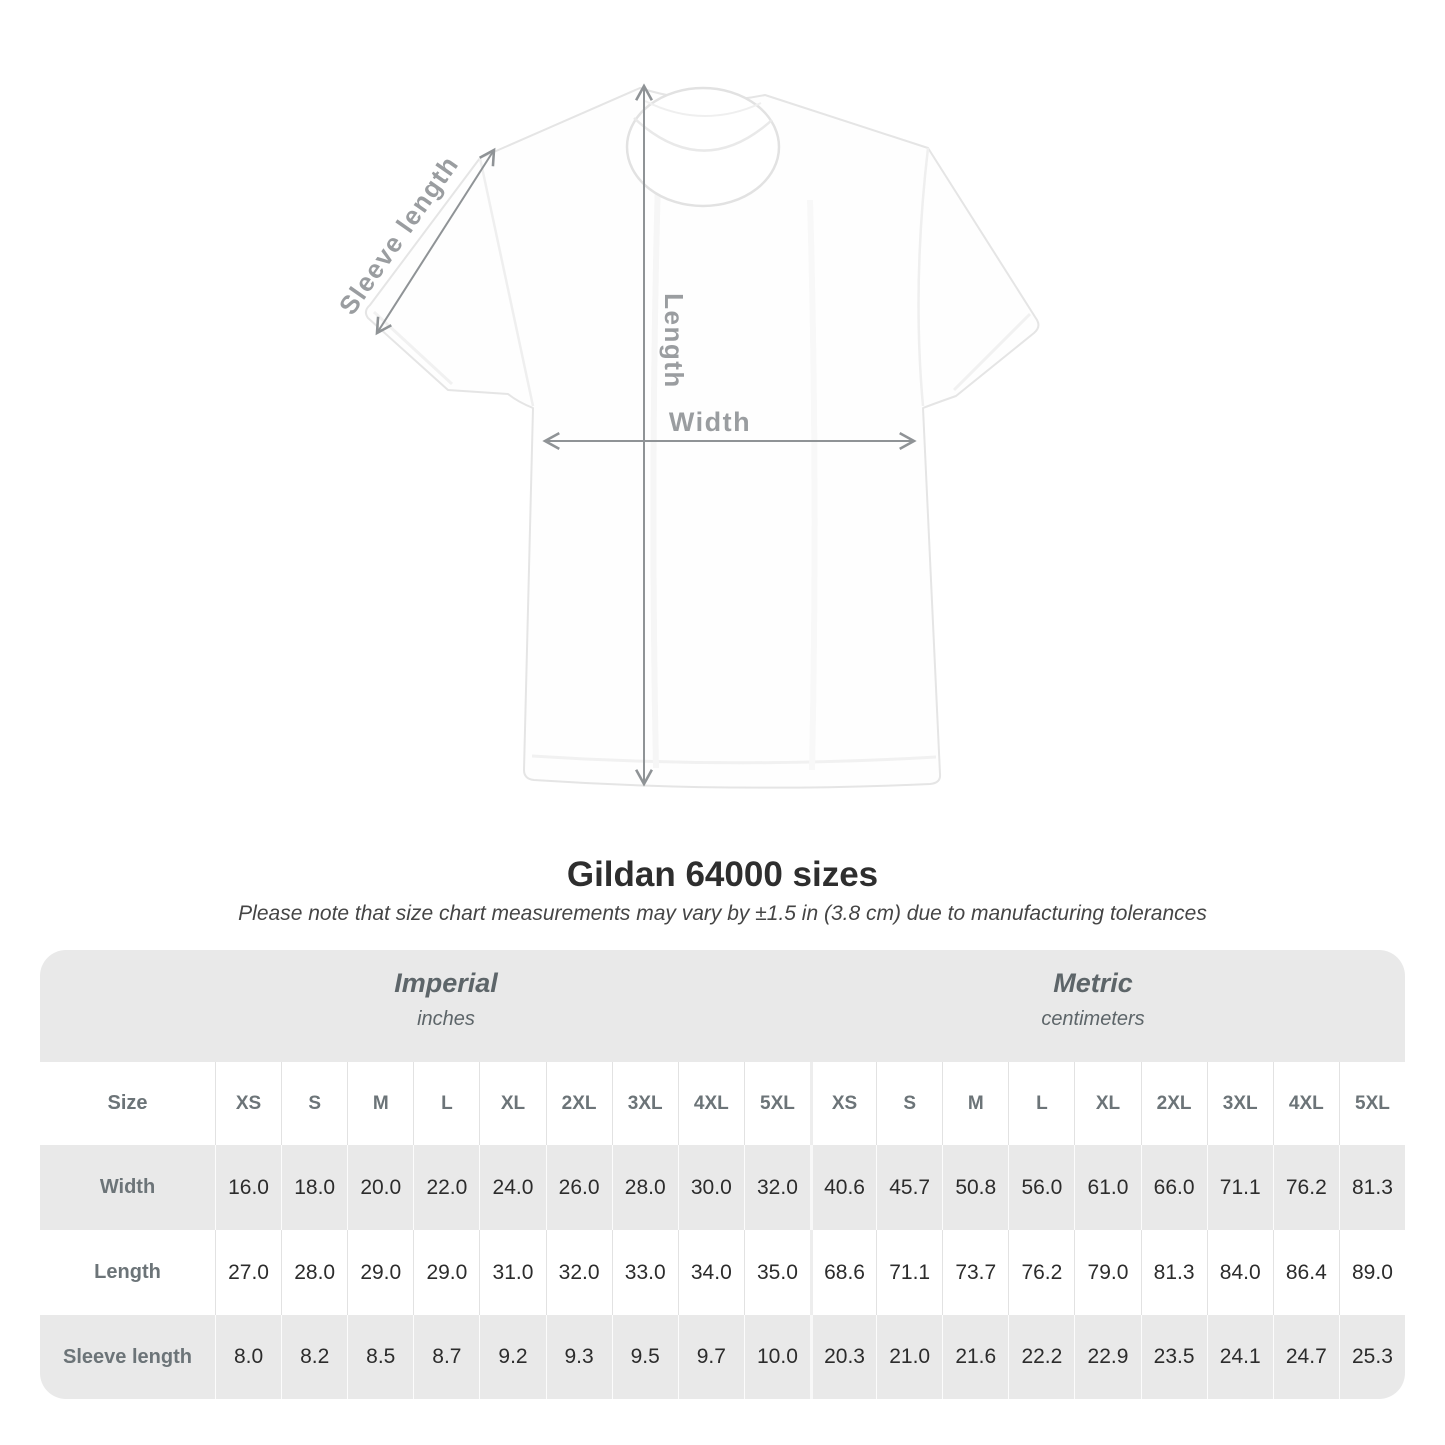  I want to click on table-cell: 8.0, so click(248, 1357).